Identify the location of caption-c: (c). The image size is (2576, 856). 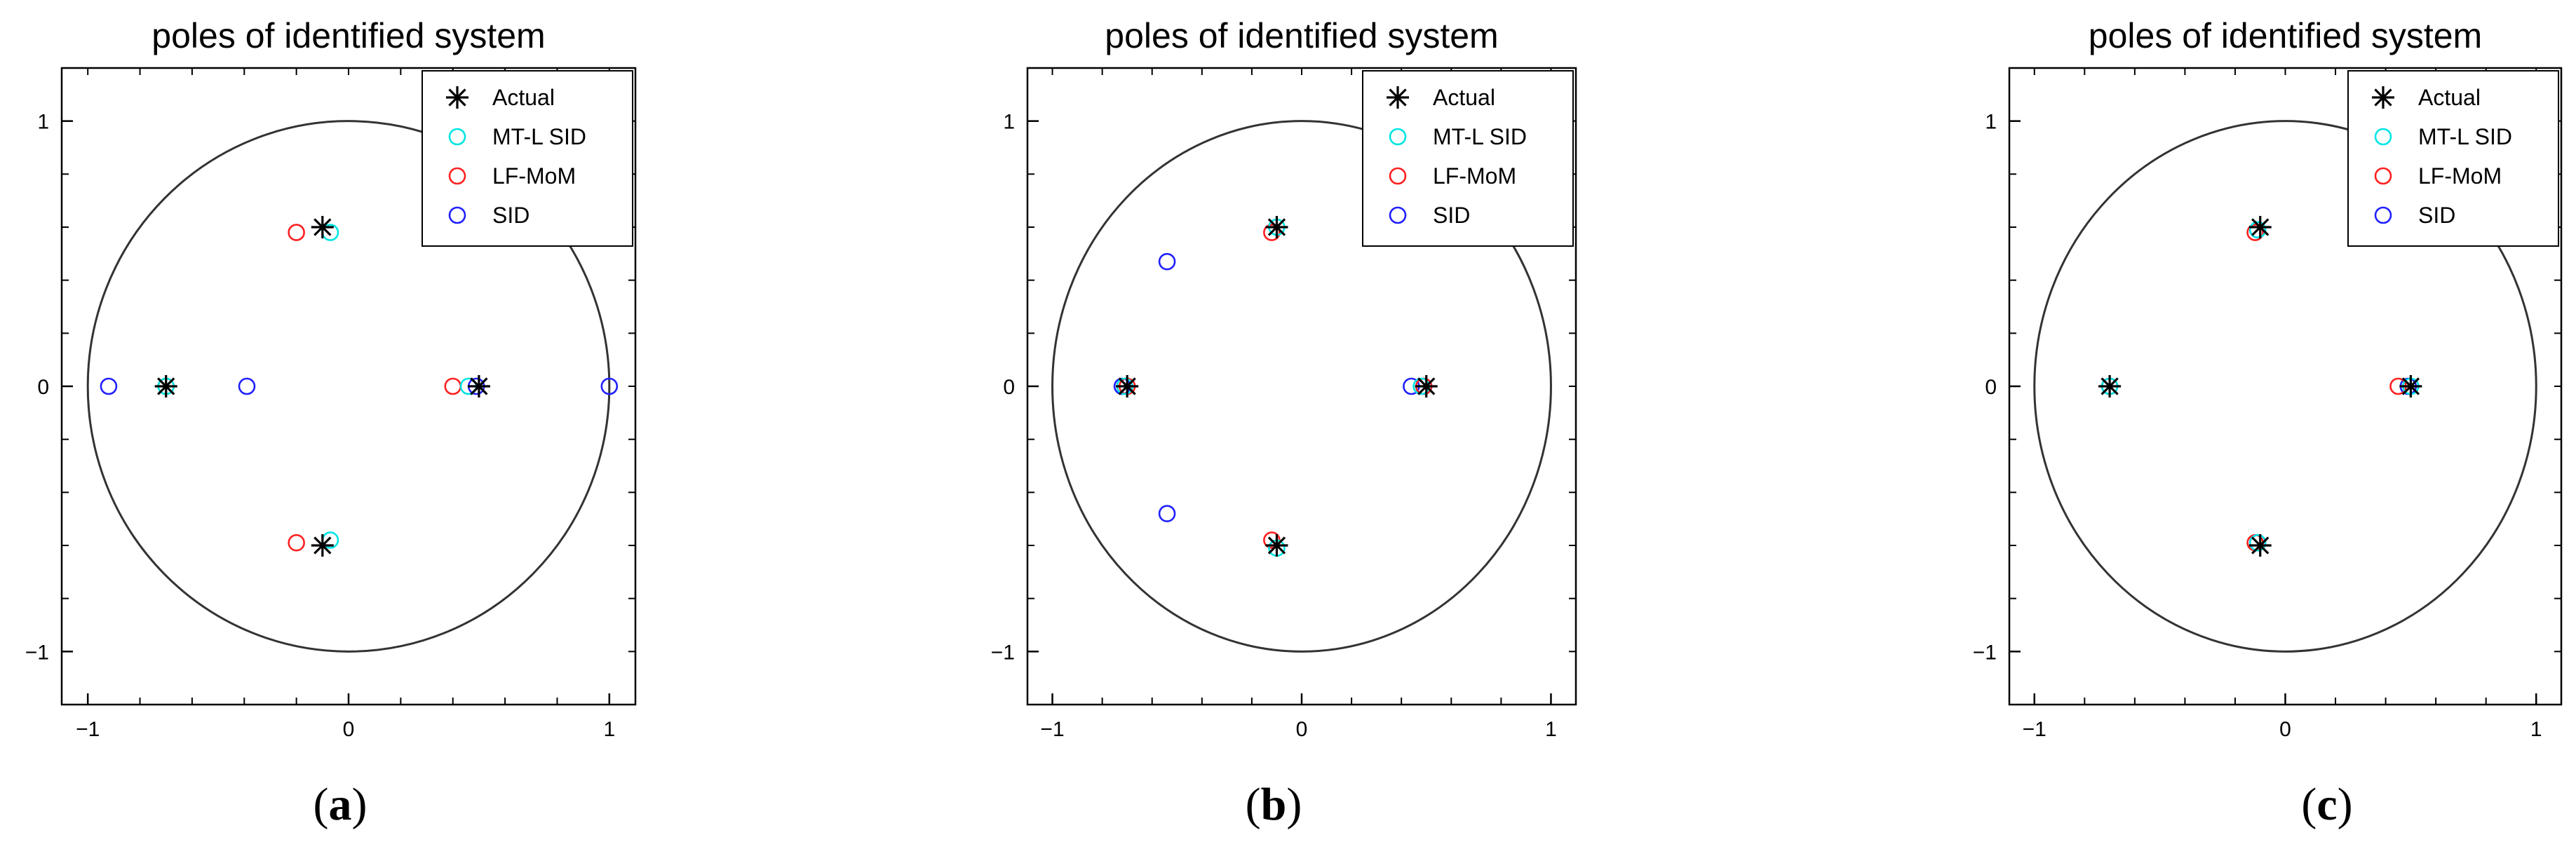
(2327, 804).